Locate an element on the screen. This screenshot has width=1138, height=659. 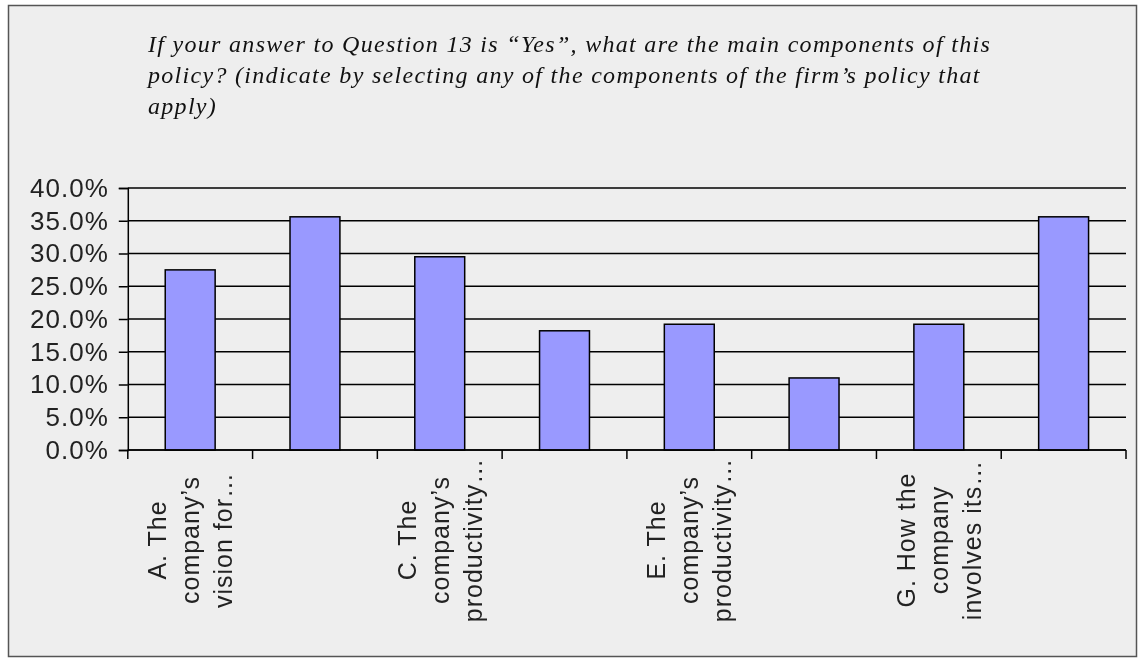
y-tick-label: 5.0% is located at coordinates (77, 417).